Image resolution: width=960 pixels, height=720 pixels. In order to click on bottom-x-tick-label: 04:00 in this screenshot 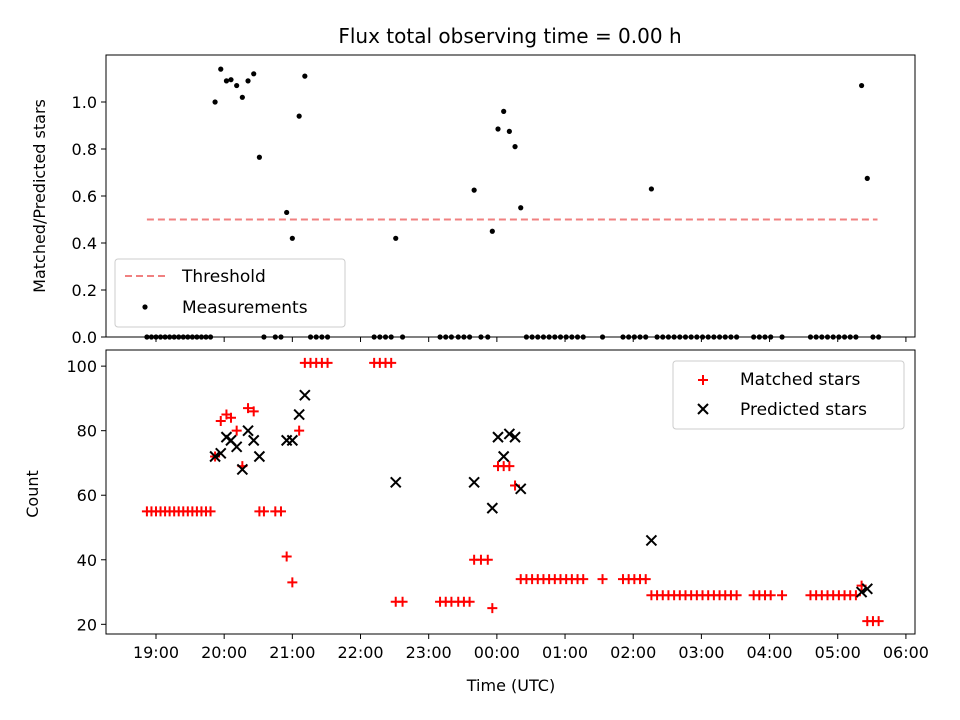, I will do `click(770, 652)`.